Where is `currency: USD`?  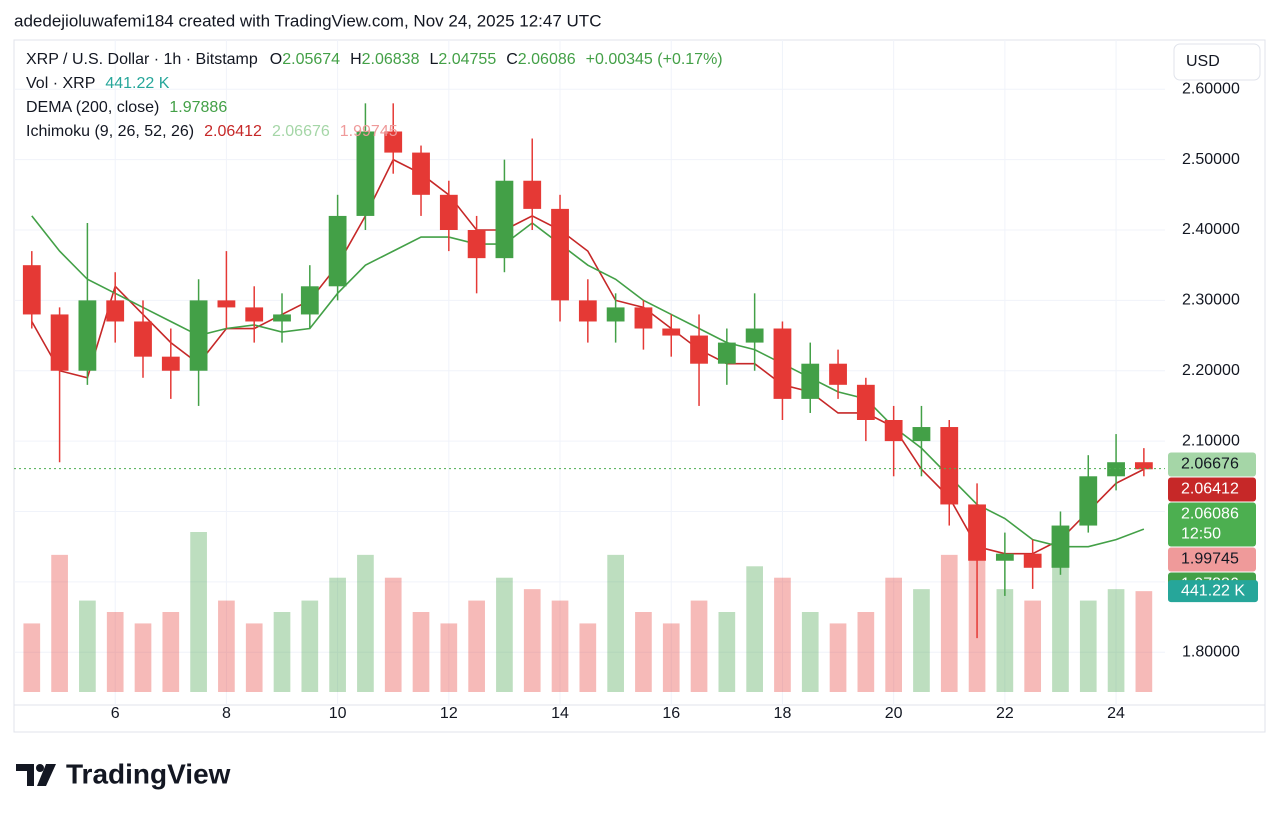
currency: USD is located at coordinates (1203, 61).